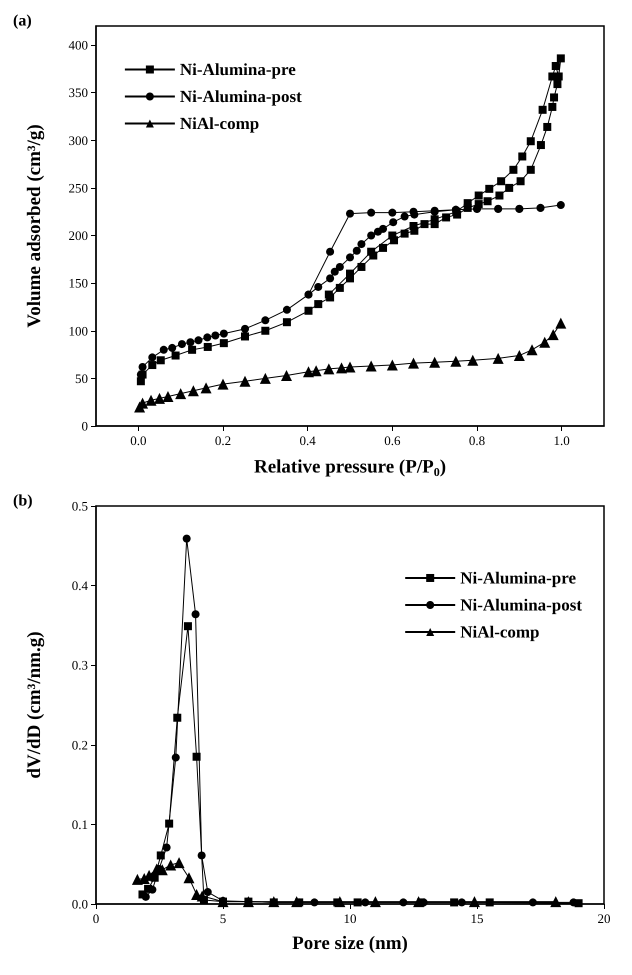 This screenshot has height=975, width=632. What do you see at coordinates (78, 236) in the screenshot?
I see `y-tick-label: 200` at bounding box center [78, 236].